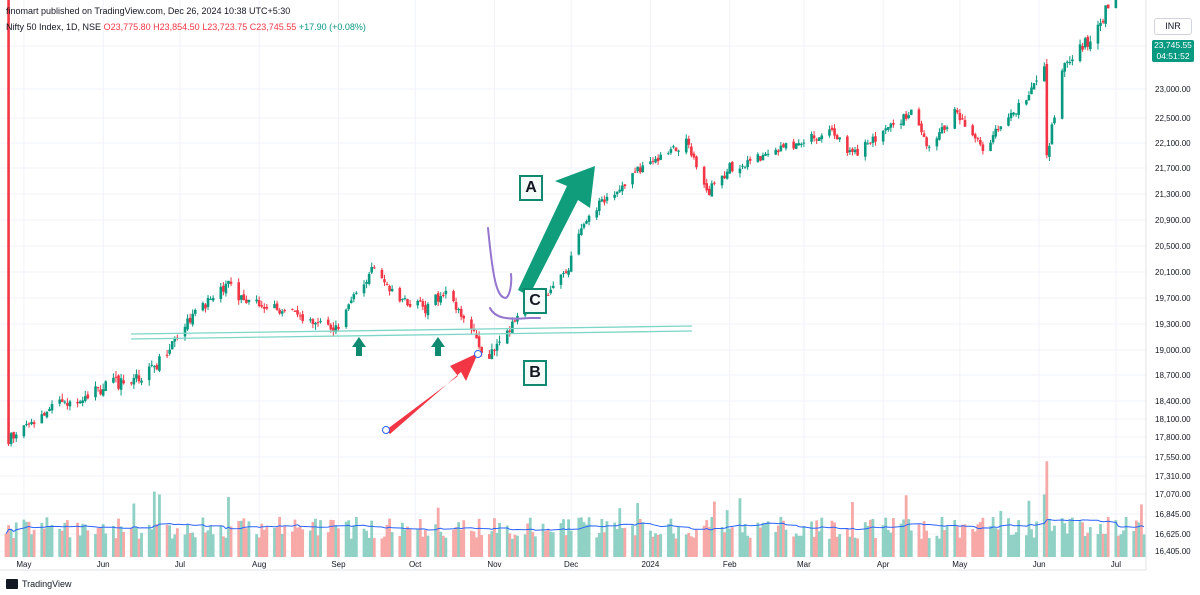 This screenshot has height=595, width=1200. What do you see at coordinates (1173, 324) in the screenshot?
I see `y-tick-label: 19,300.00` at bounding box center [1173, 324].